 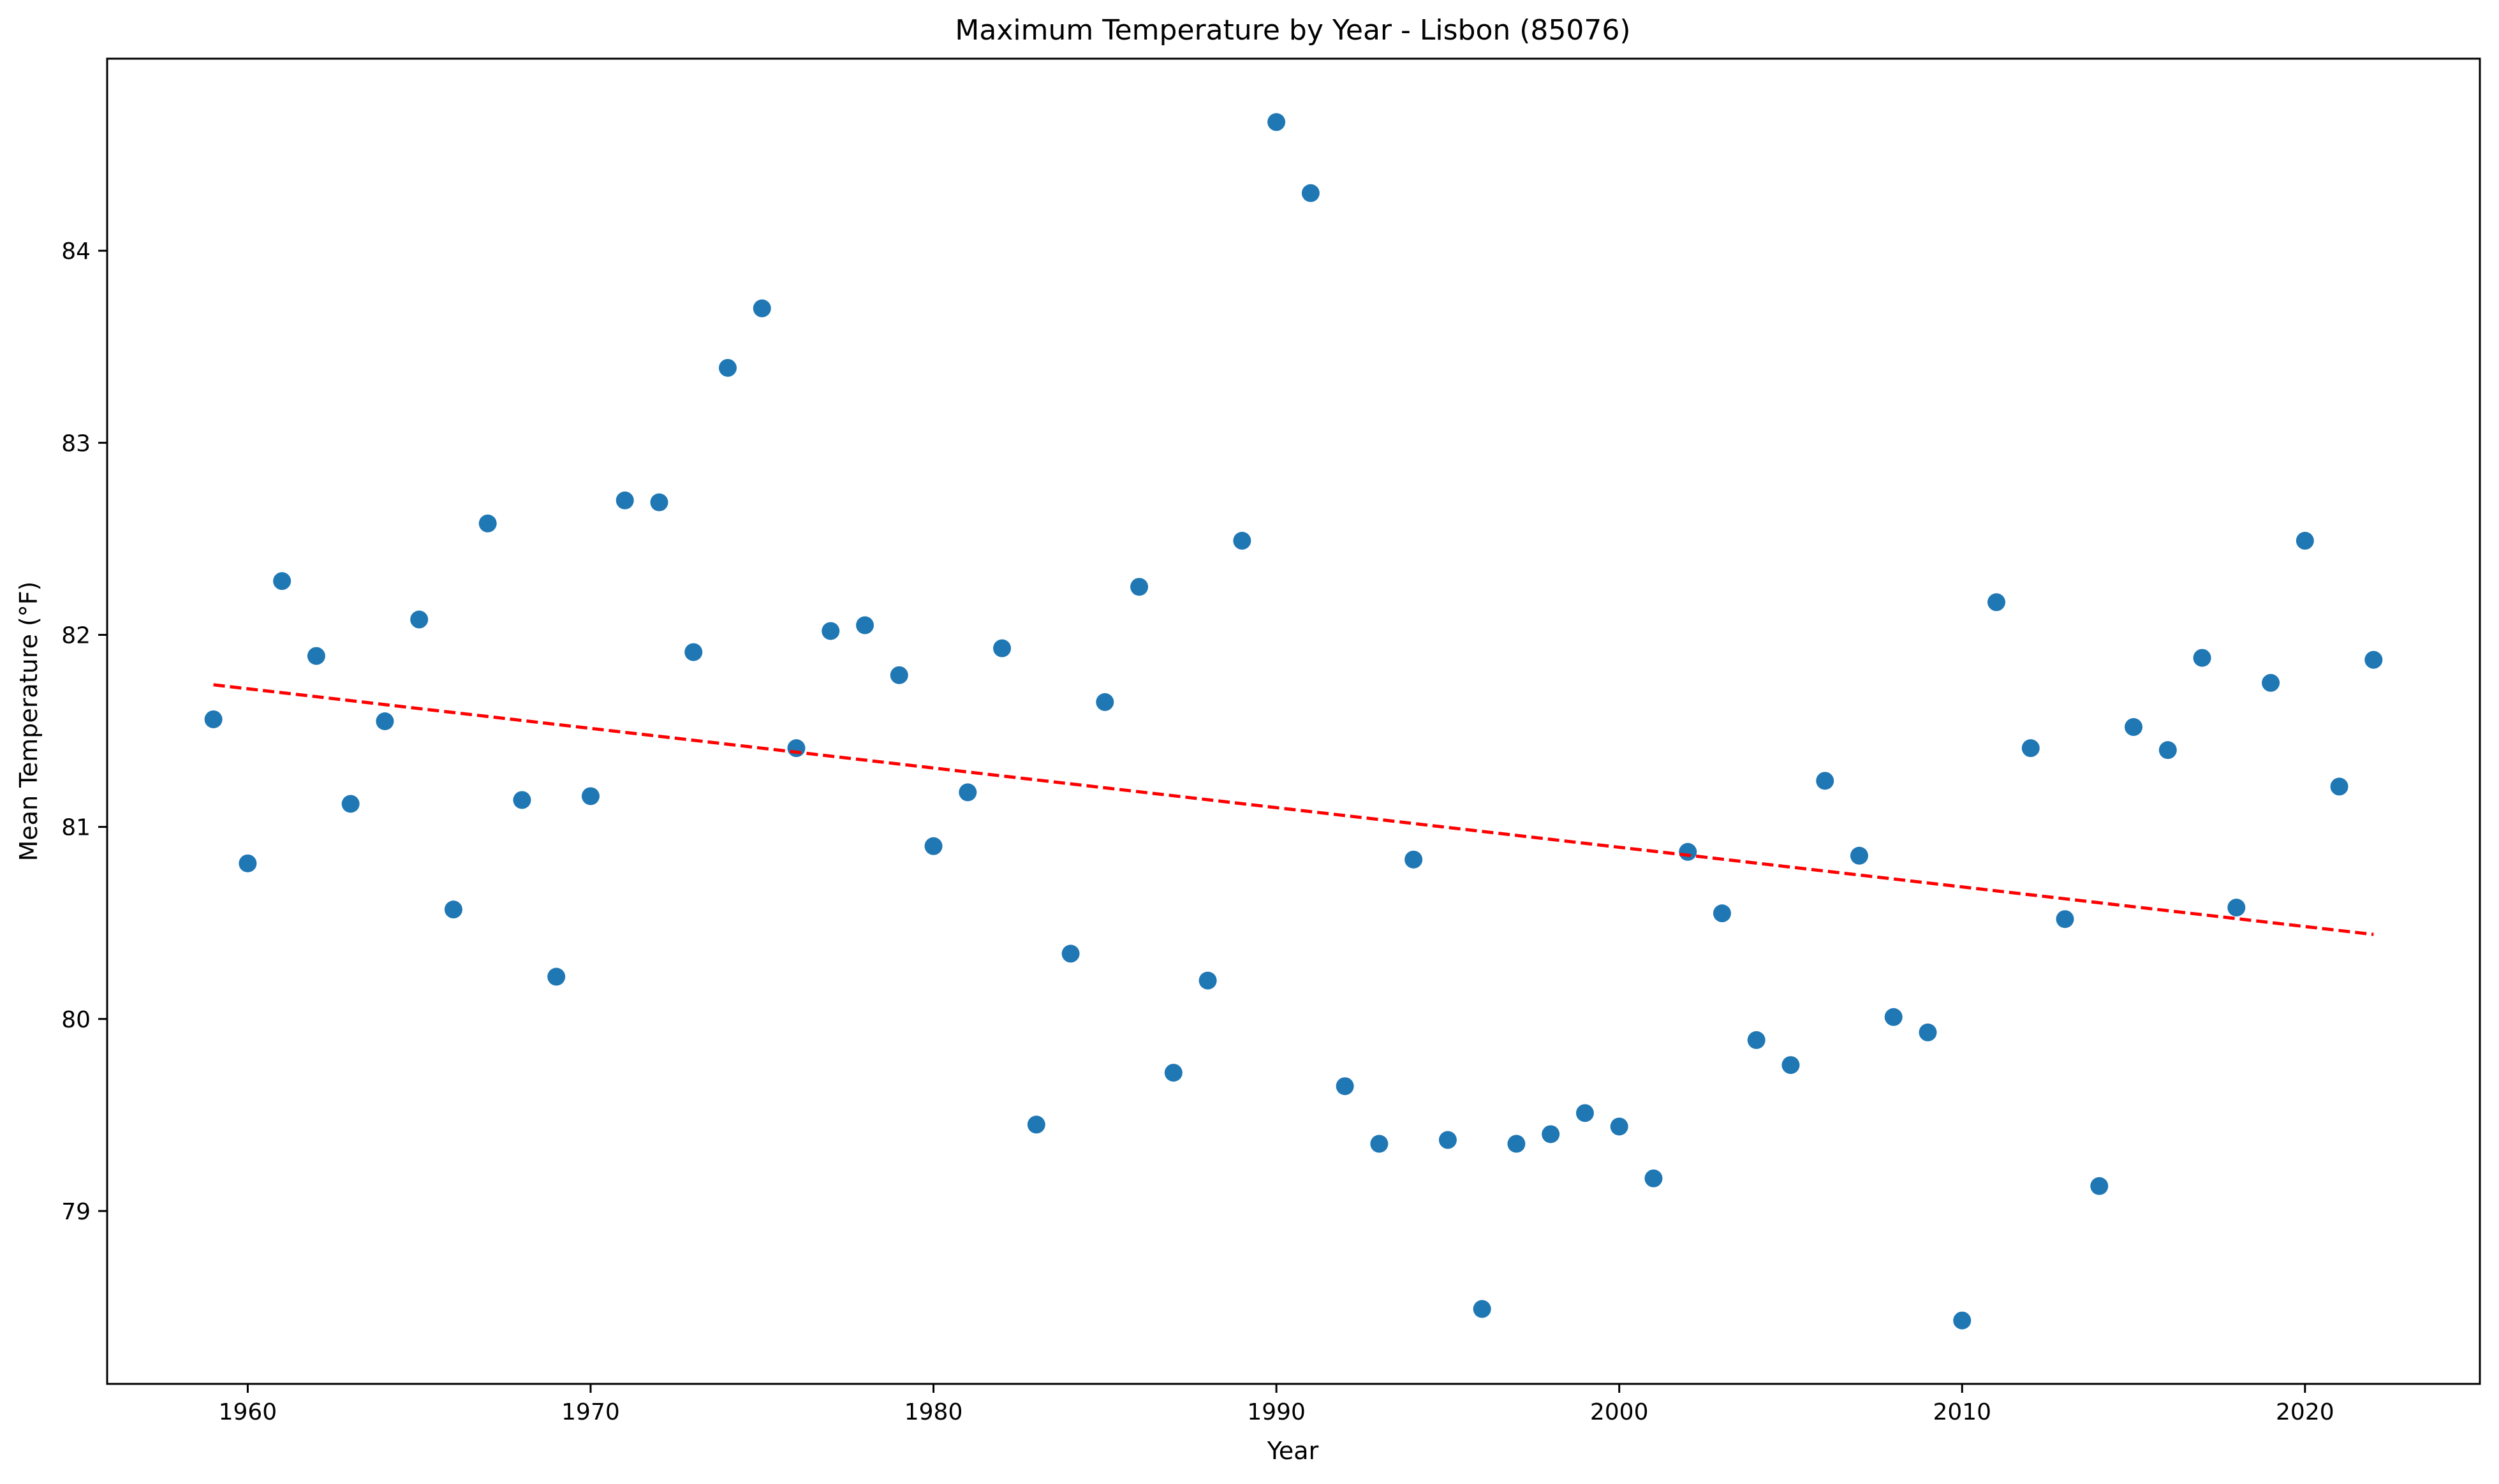 What do you see at coordinates (1620, 1412) in the screenshot?
I see `x-tick-label: 2000` at bounding box center [1620, 1412].